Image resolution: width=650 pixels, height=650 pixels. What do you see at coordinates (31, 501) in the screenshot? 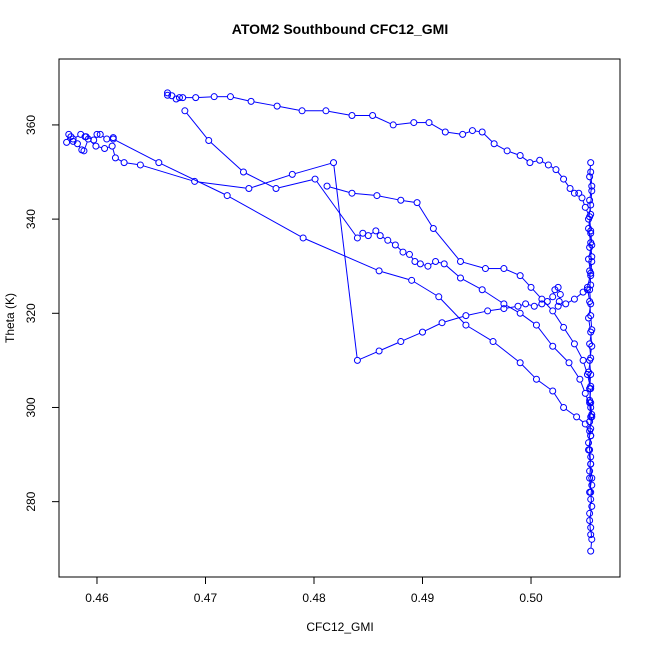
I see `y-tick-label: 280` at bounding box center [31, 501].